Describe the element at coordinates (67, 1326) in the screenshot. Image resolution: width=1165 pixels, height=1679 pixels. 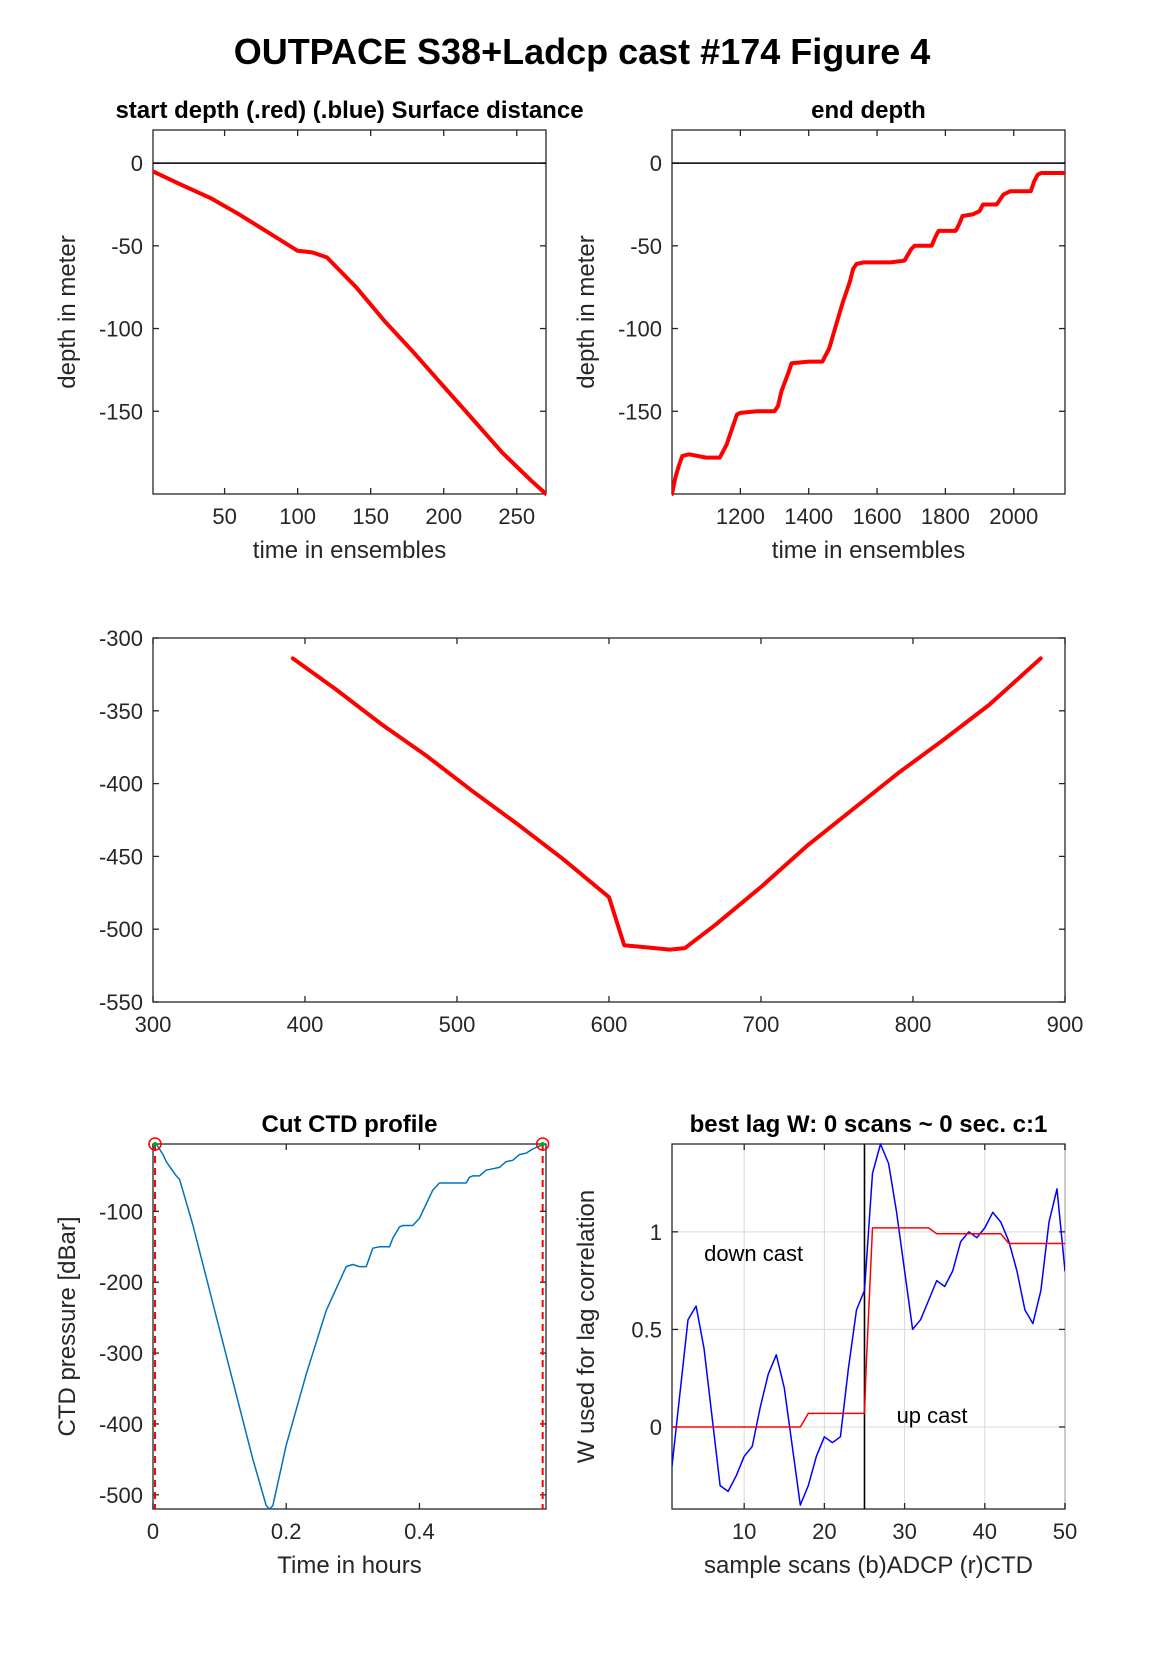
I see `y-axis-label: CTD pressure [dBar]` at that location.